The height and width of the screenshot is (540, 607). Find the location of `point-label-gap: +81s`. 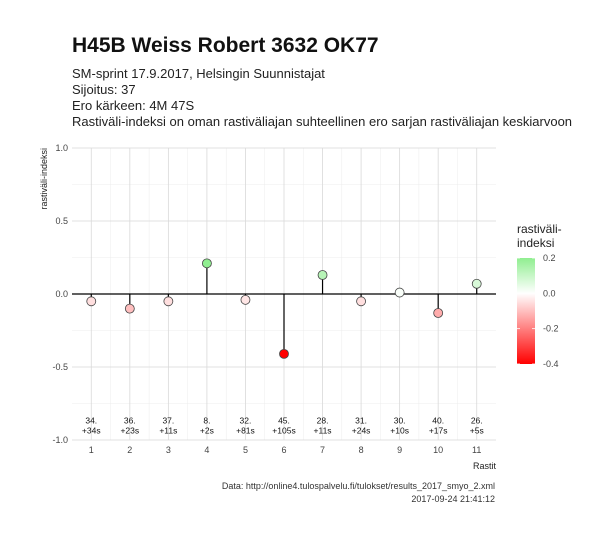

point-label-gap: +81s is located at coordinates (245, 430).